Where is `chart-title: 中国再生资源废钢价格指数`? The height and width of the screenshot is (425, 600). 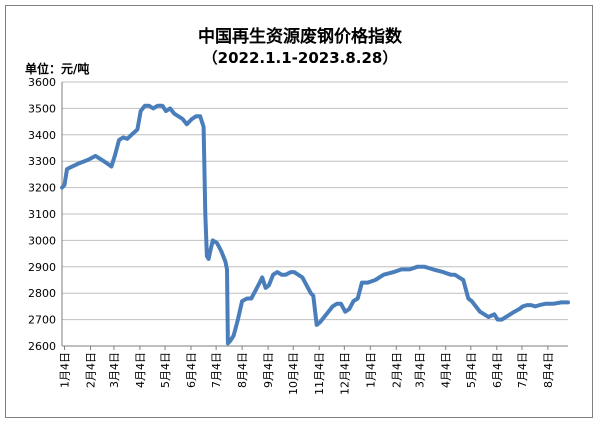
chart-title: 中国再生资源废钢价格指数 is located at coordinates (300, 37).